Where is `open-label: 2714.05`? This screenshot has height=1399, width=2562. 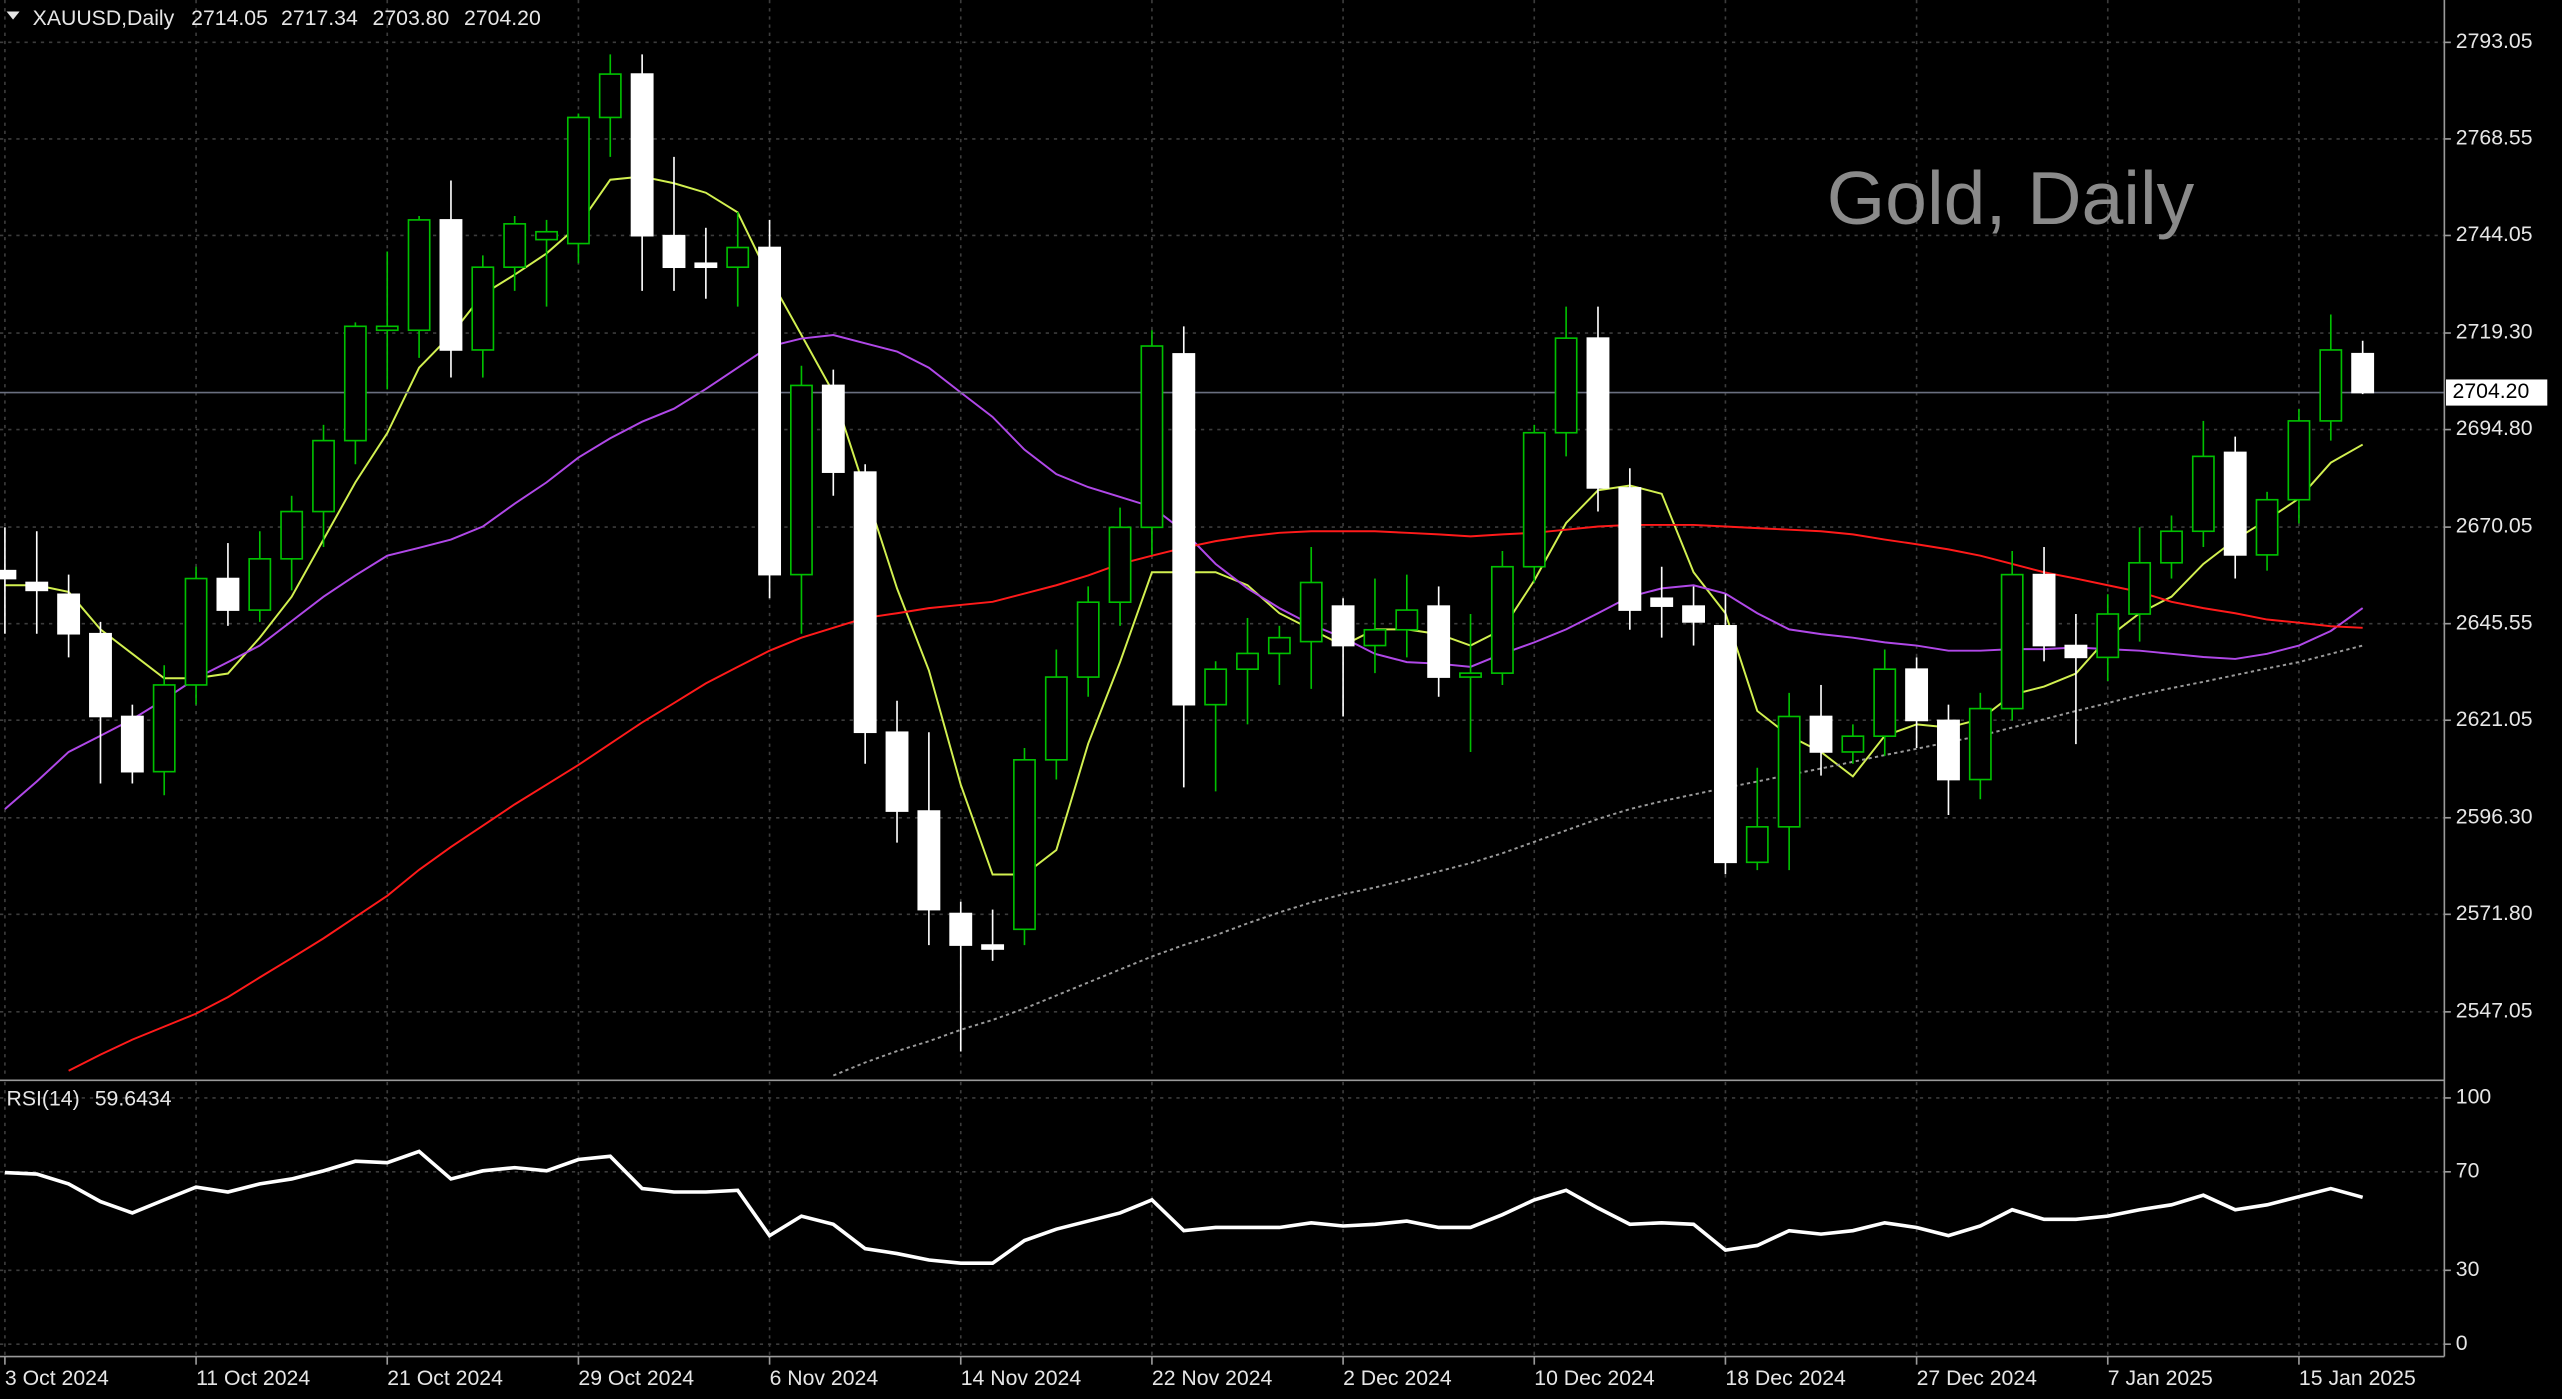 open-label: 2714.05 is located at coordinates (229, 18).